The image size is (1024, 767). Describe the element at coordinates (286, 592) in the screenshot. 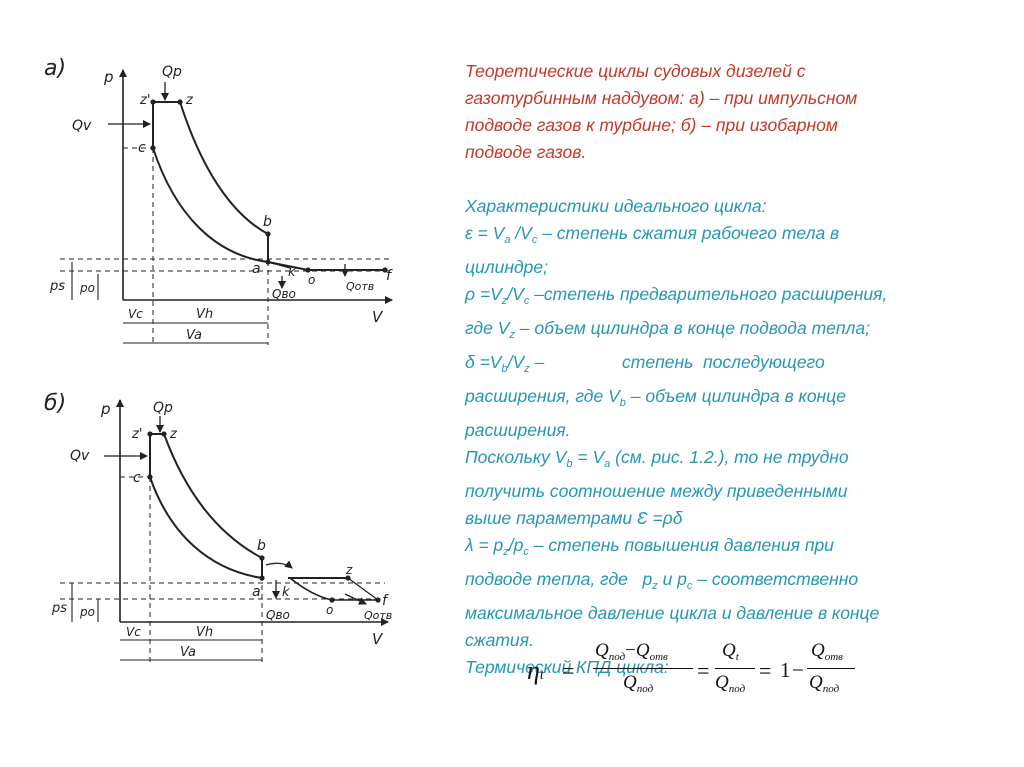

I see `label-k-b: k` at that location.